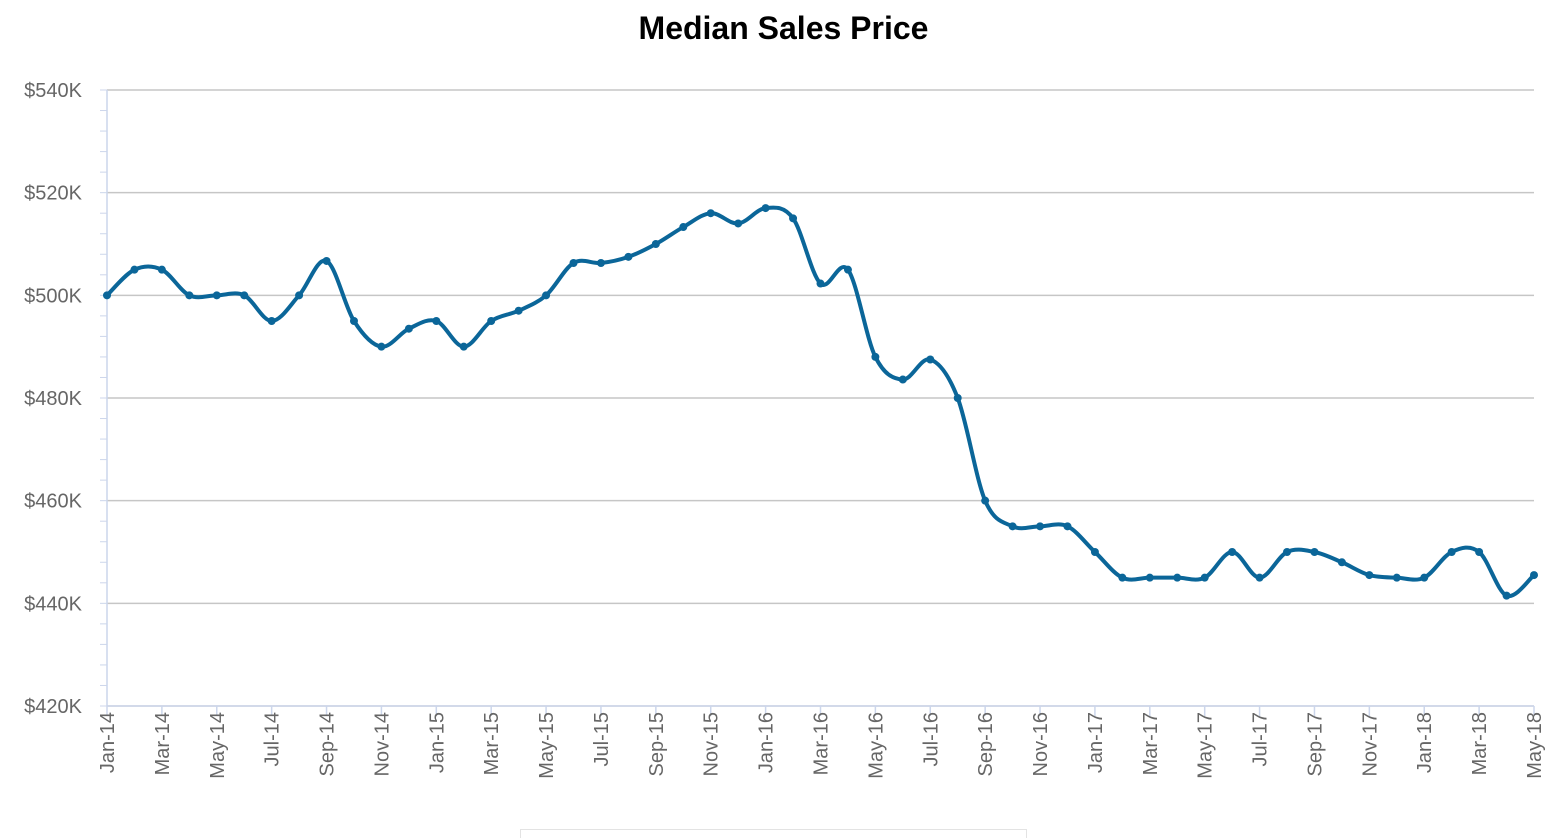 Image resolution: width=1567 pixels, height=838 pixels. What do you see at coordinates (1315, 744) in the screenshot?
I see `x-tick-label: Sep-17` at bounding box center [1315, 744].